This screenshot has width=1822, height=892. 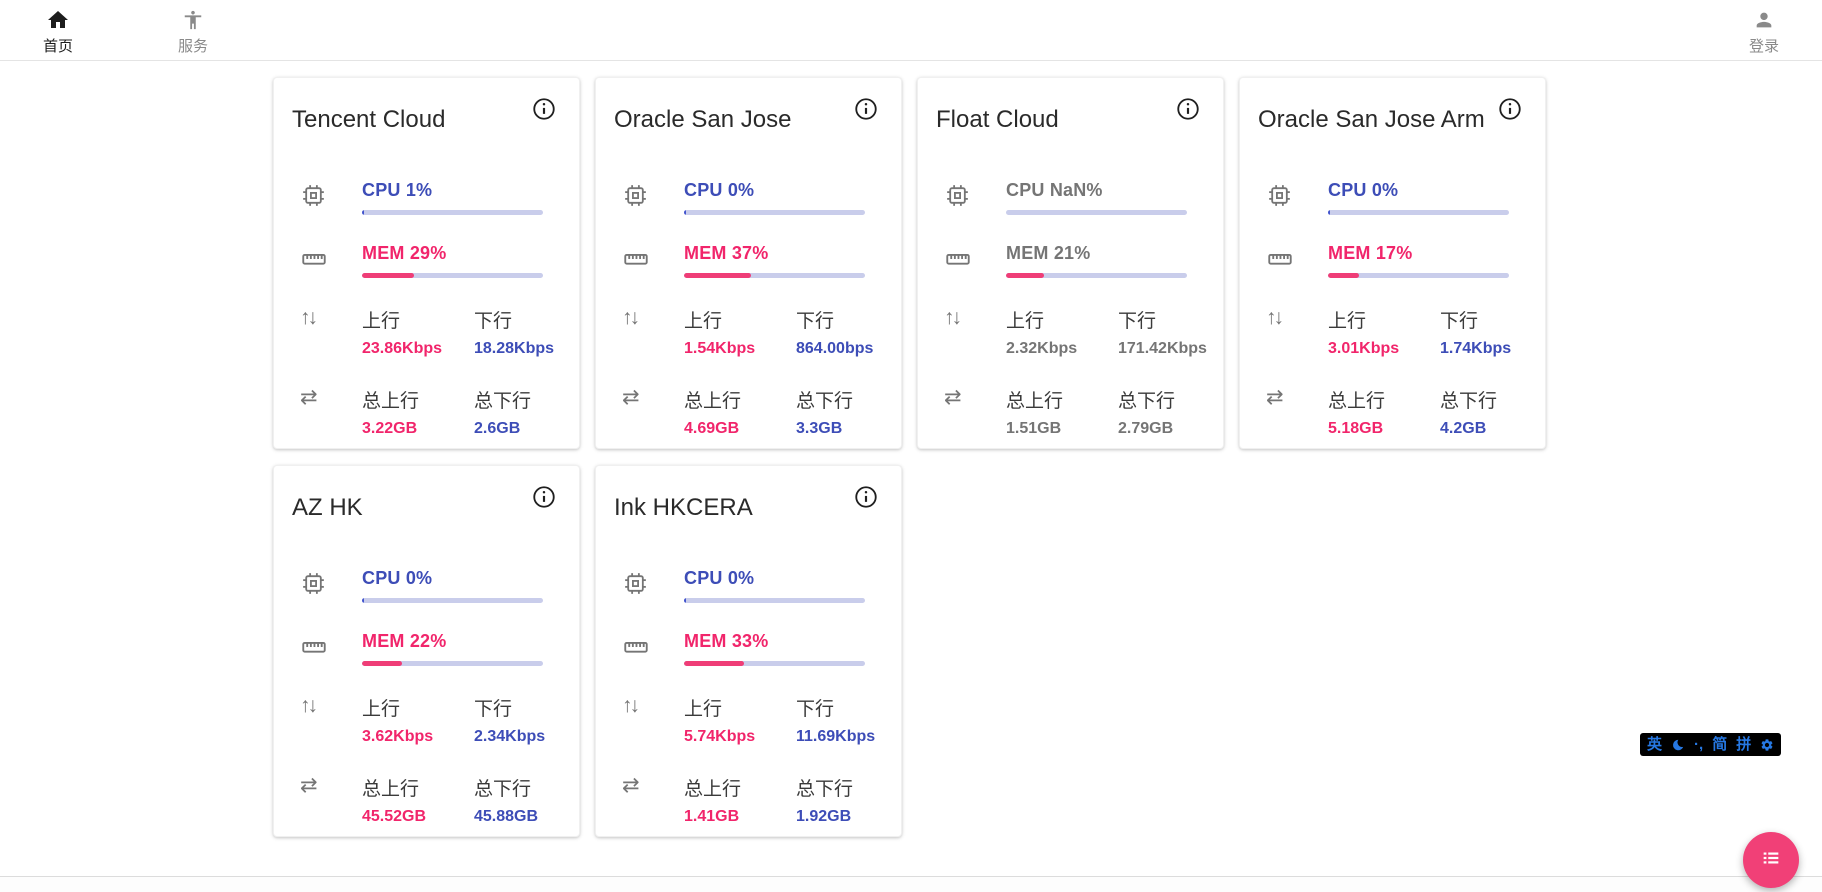 I want to click on totals-row: ⇄ 总上行 1.51GB 总下行 2.79GB, so click(x=1083, y=412).